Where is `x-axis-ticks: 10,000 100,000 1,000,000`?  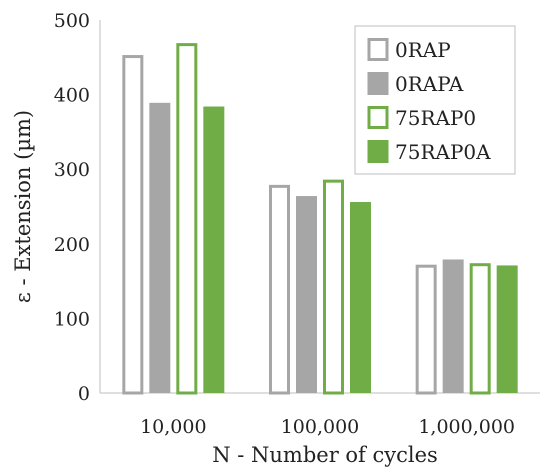
x-axis-ticks: 10,000 100,000 1,000,000 is located at coordinates (327, 427).